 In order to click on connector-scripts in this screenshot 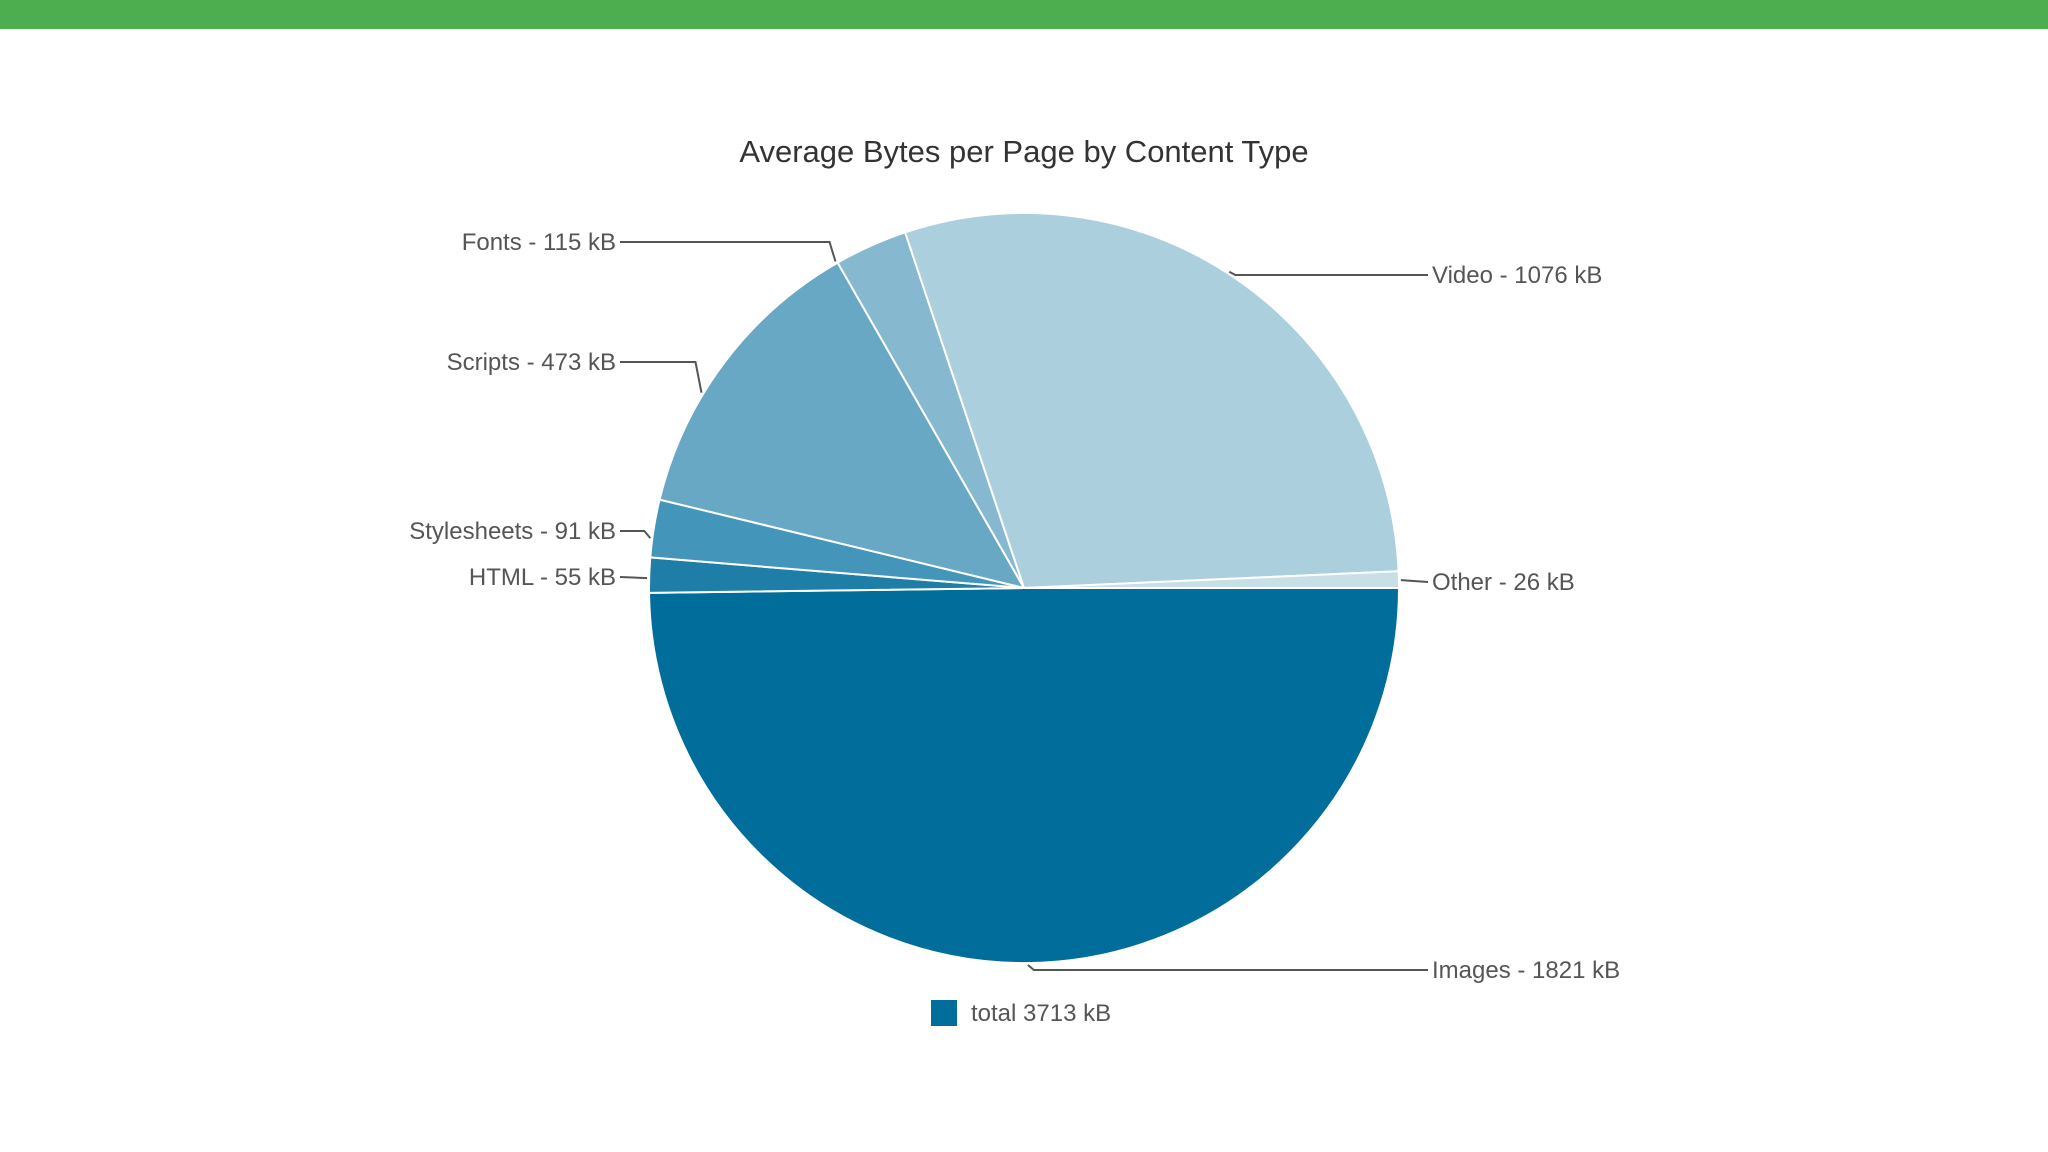, I will do `click(661, 377)`.